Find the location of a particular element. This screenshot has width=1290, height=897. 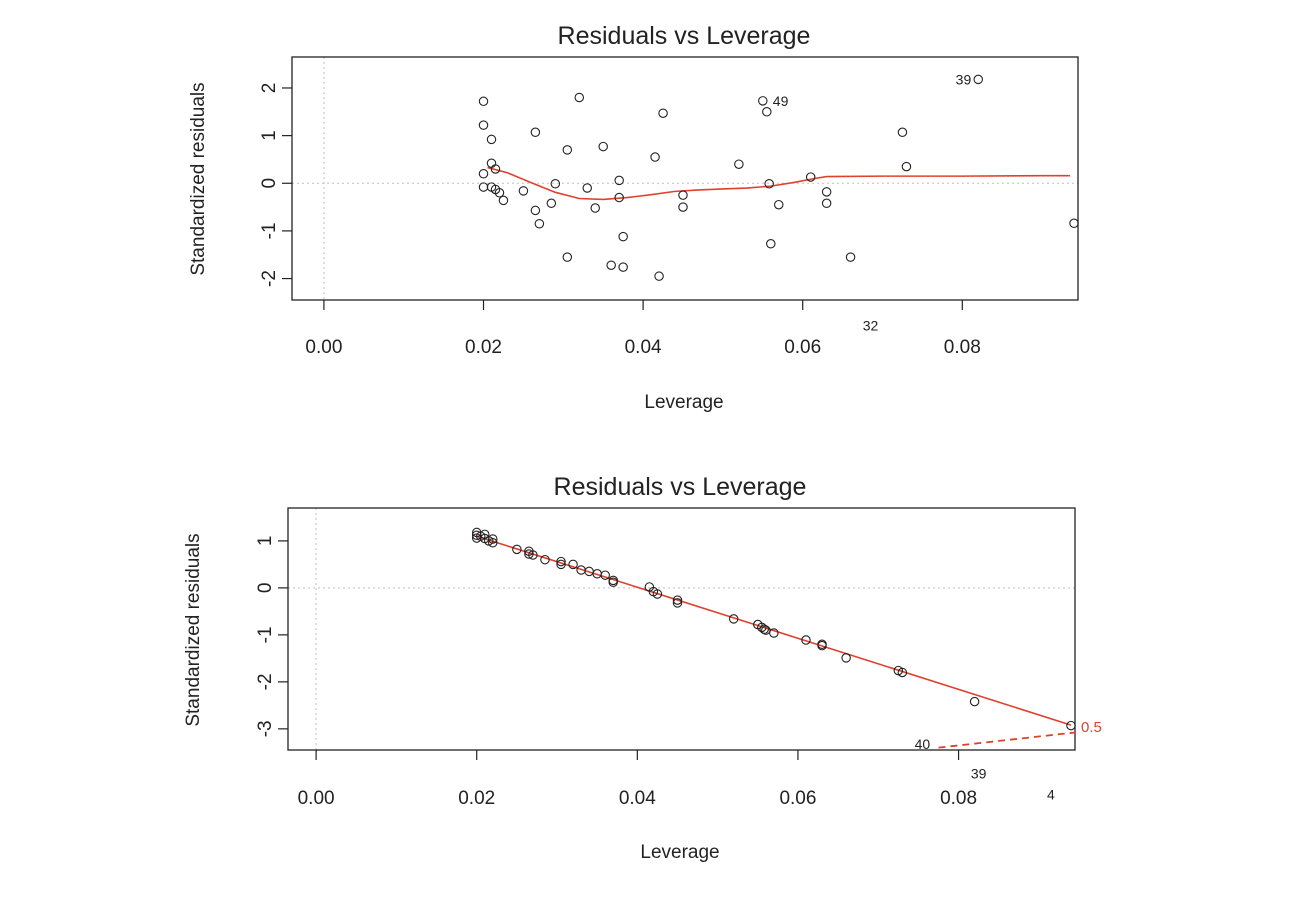

y-tick-label: -3 is located at coordinates (265, 728).